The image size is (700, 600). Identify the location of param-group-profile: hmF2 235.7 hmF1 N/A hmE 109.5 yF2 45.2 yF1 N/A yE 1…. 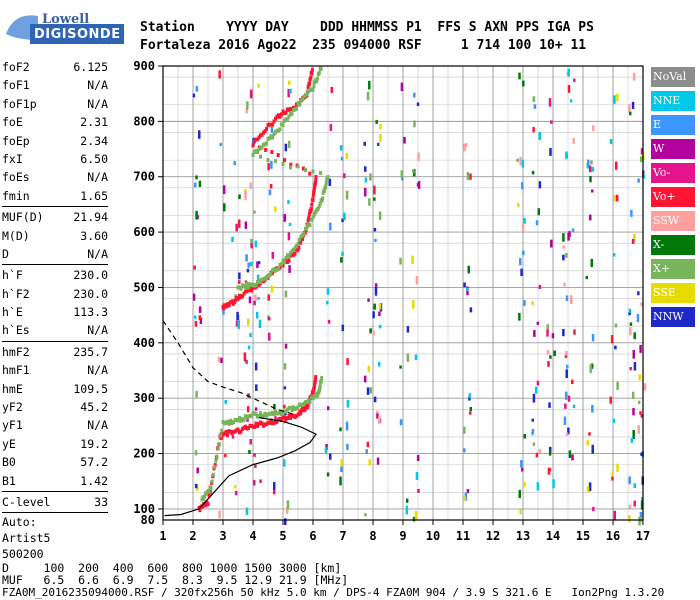
(55, 416).